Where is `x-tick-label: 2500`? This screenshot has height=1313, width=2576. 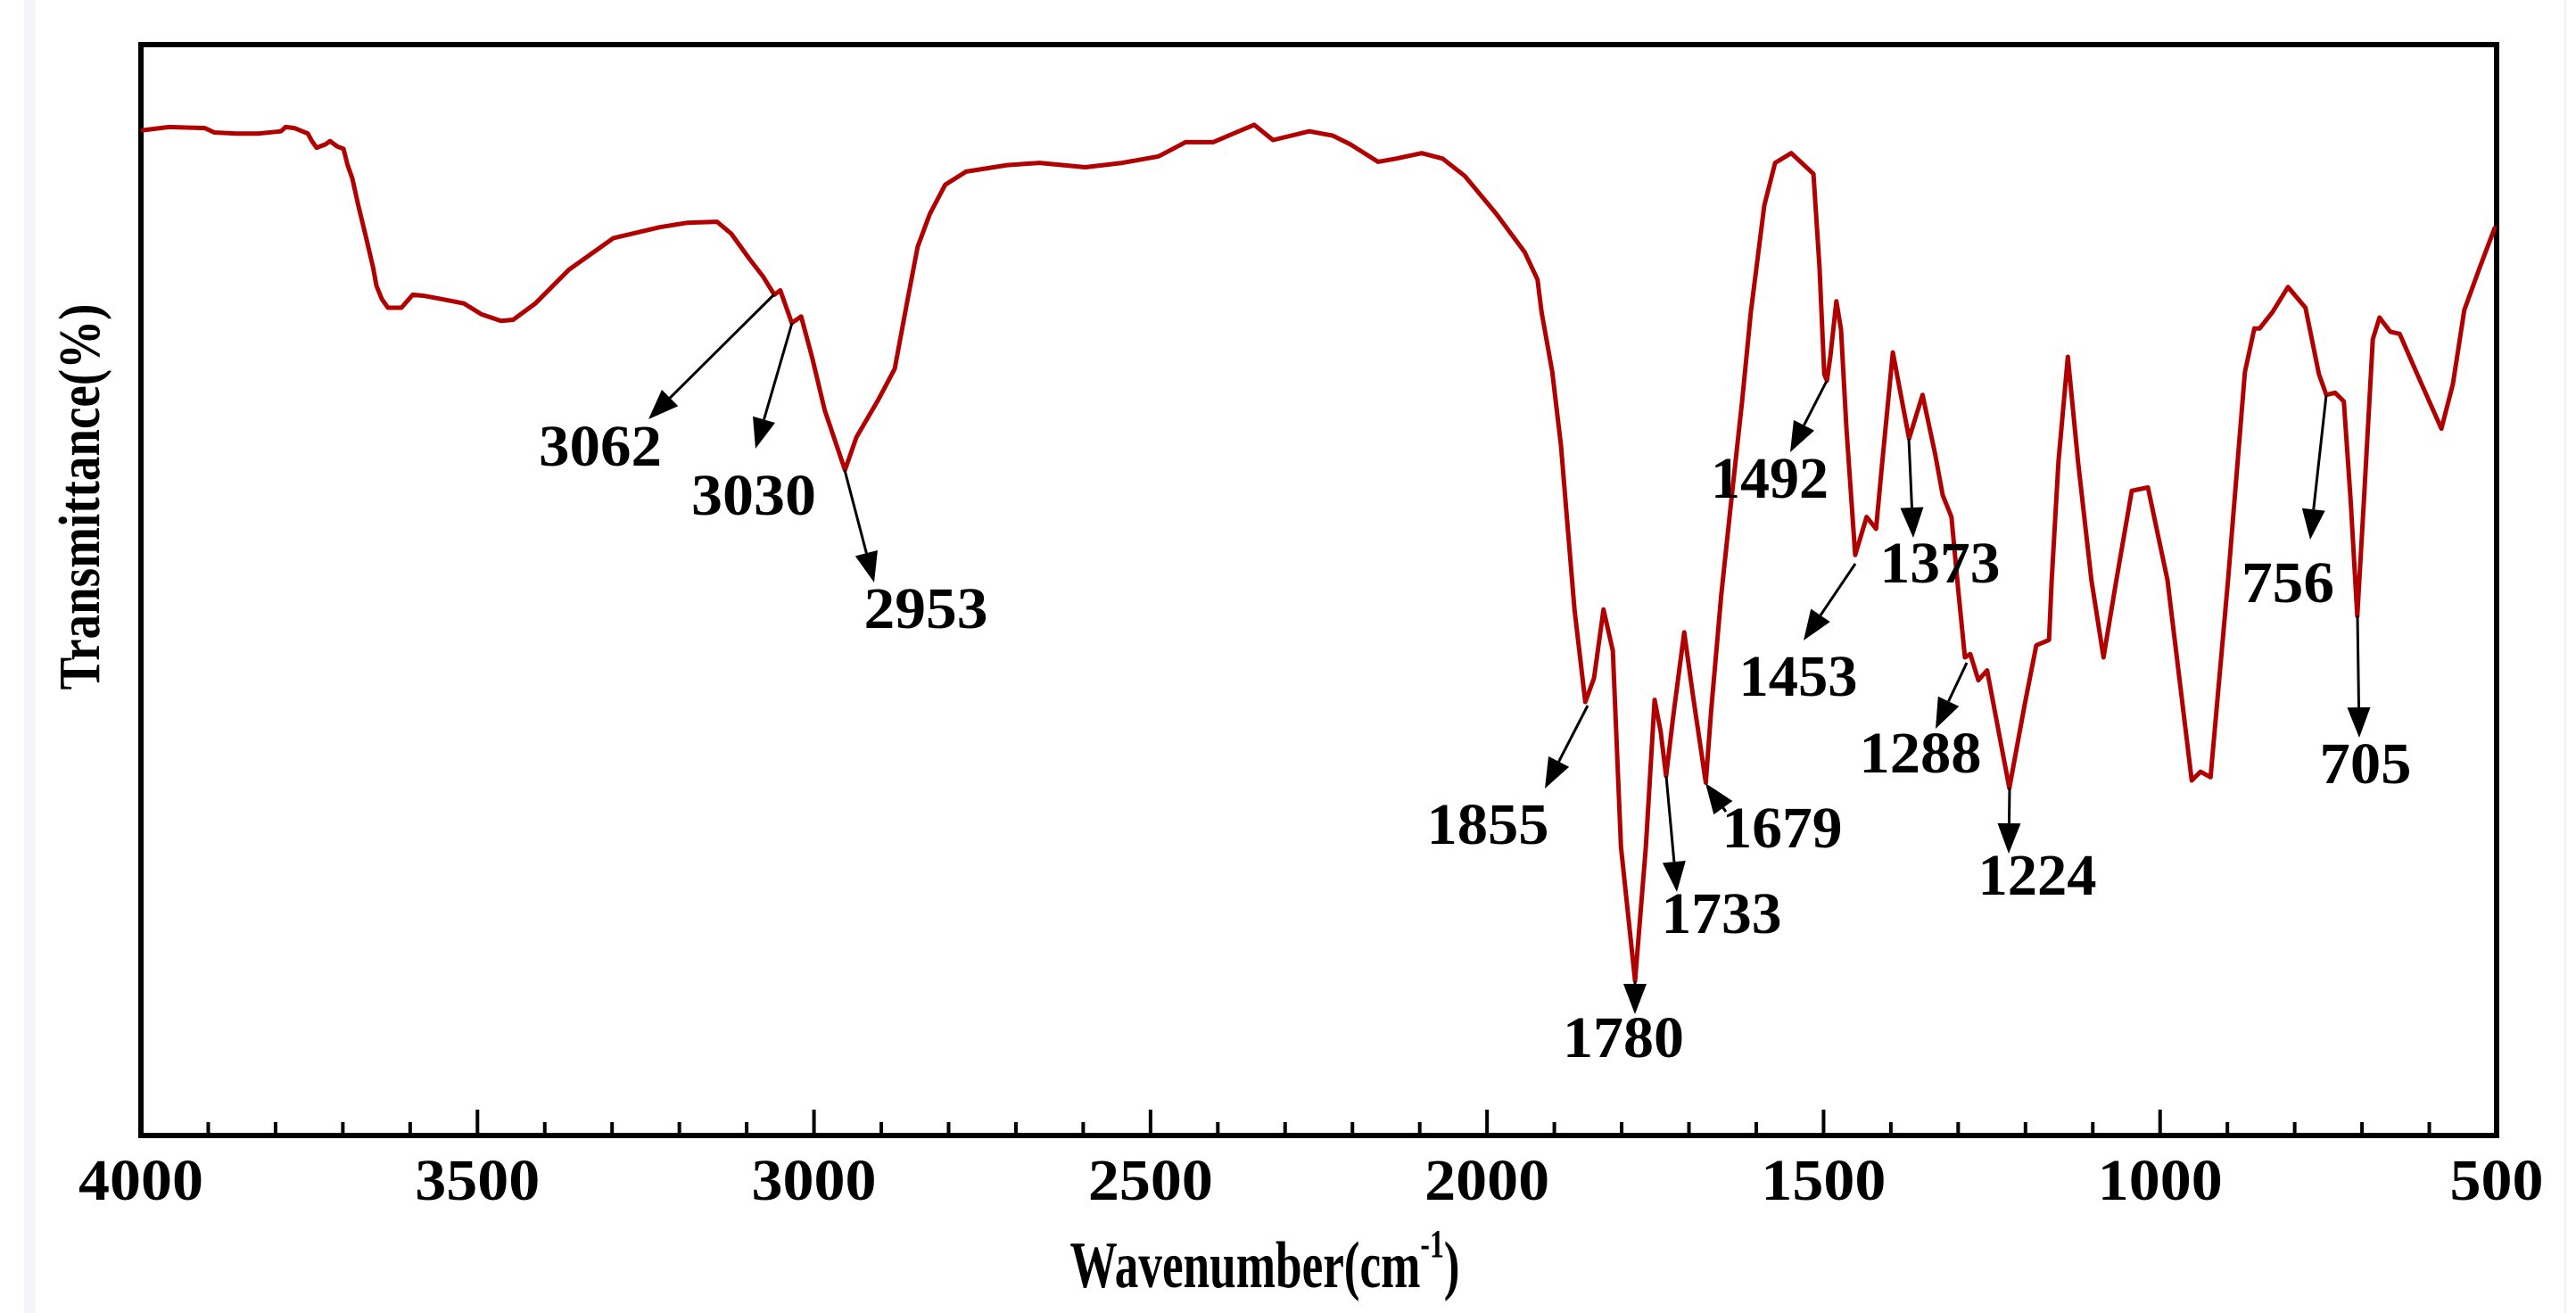 x-tick-label: 2500 is located at coordinates (1151, 1180).